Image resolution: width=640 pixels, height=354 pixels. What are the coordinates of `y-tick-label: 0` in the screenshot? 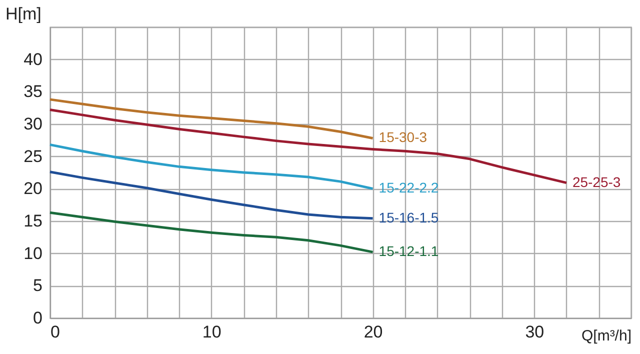 It's located at (37, 318).